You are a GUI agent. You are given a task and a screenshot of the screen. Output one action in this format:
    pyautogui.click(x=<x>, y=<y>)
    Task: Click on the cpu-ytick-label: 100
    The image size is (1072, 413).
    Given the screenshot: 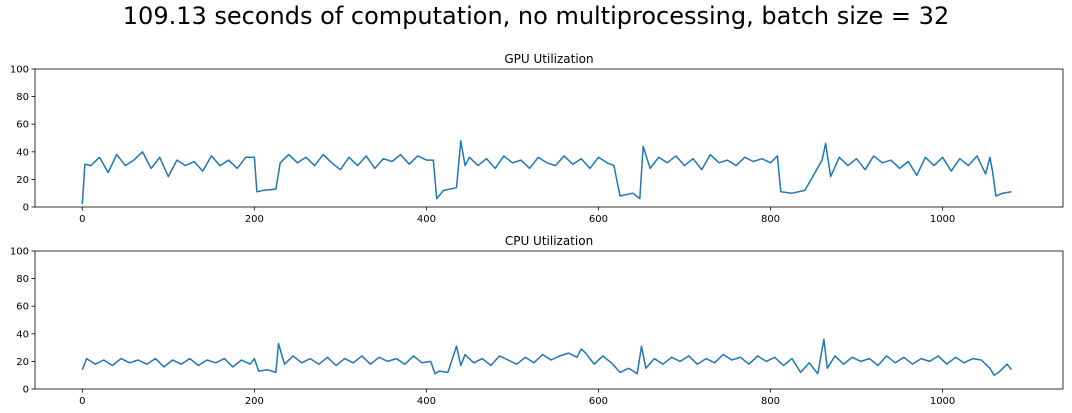 What is the action you would take?
    pyautogui.click(x=19, y=252)
    